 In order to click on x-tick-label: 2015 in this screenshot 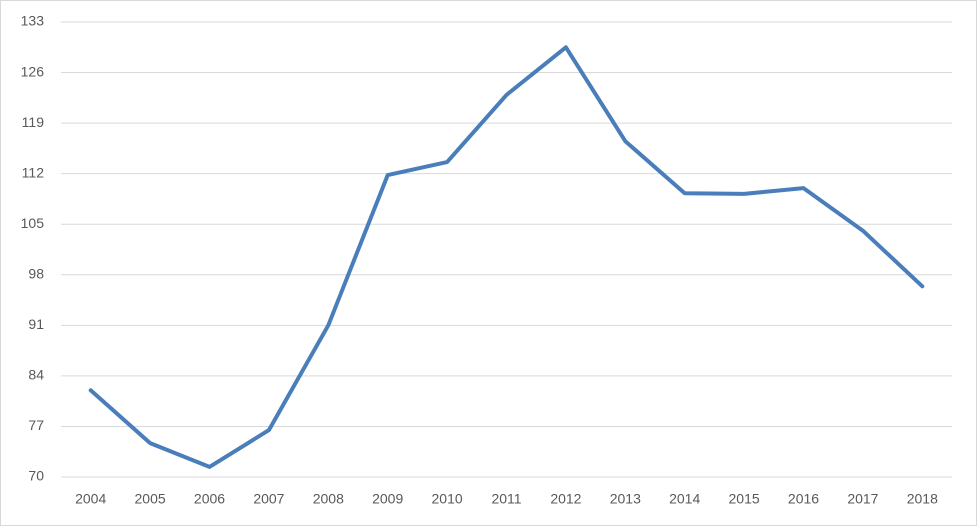, I will do `click(744, 499)`.